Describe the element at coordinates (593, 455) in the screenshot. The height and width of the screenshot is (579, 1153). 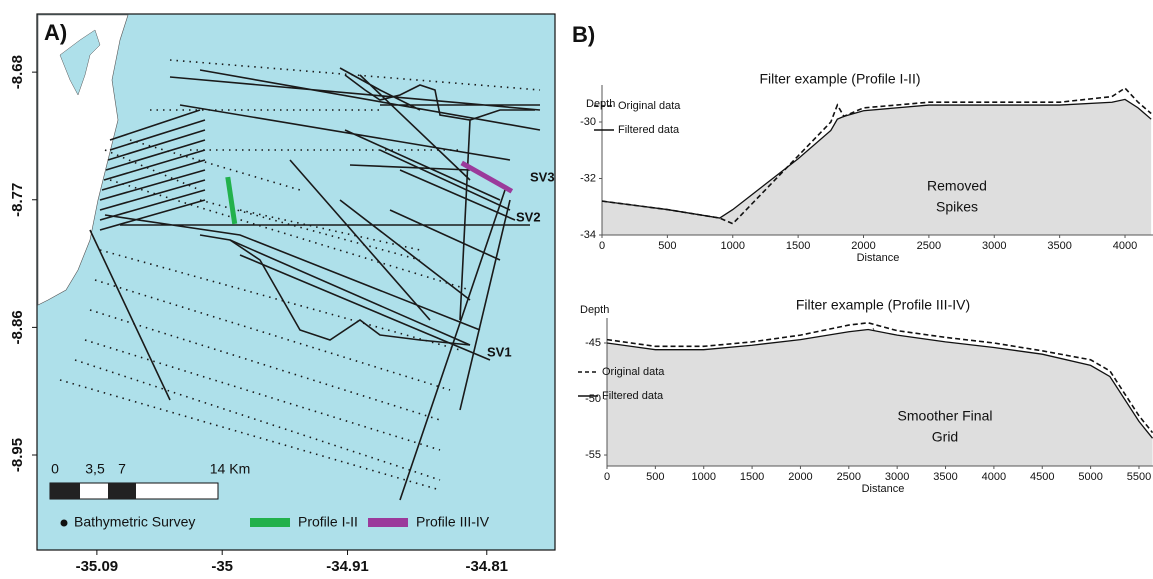
I see `y-tick-label: -55` at that location.